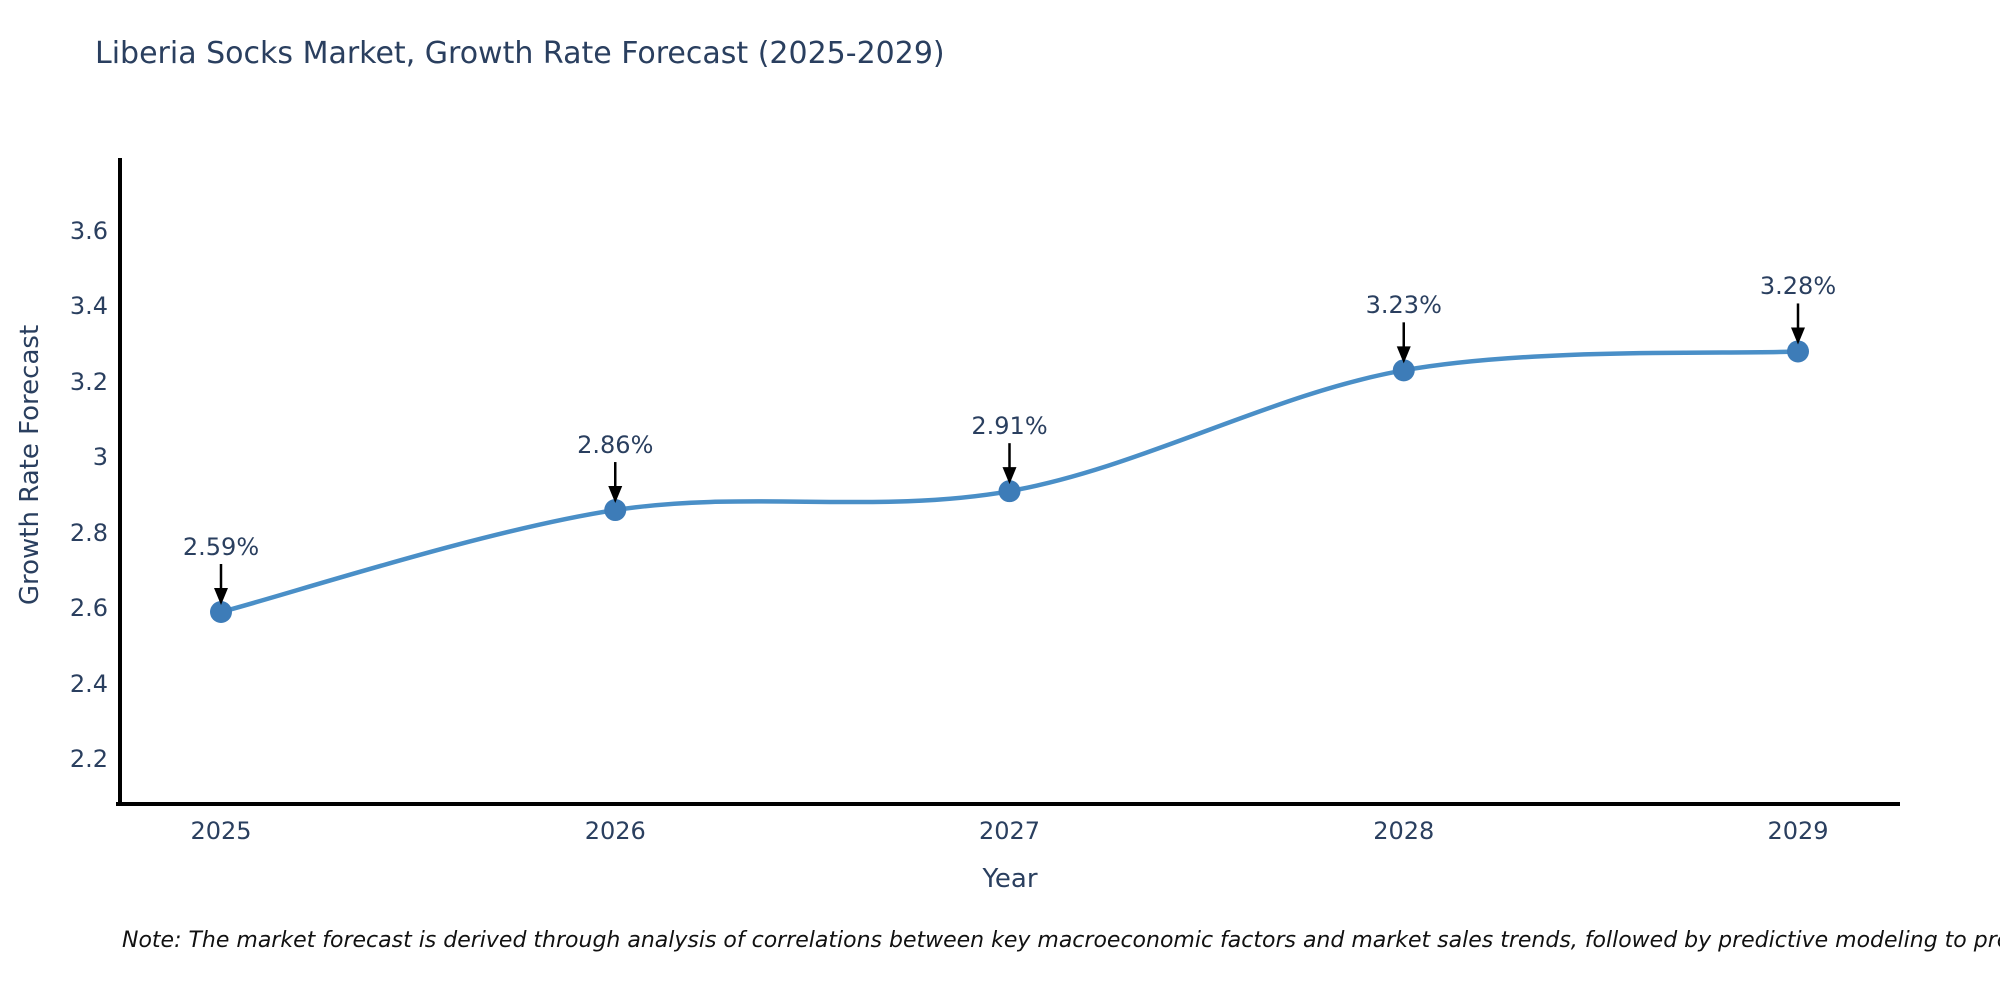 The width and height of the screenshot is (2000, 1000). I want to click on x-axis-title: Year, so click(1010, 879).